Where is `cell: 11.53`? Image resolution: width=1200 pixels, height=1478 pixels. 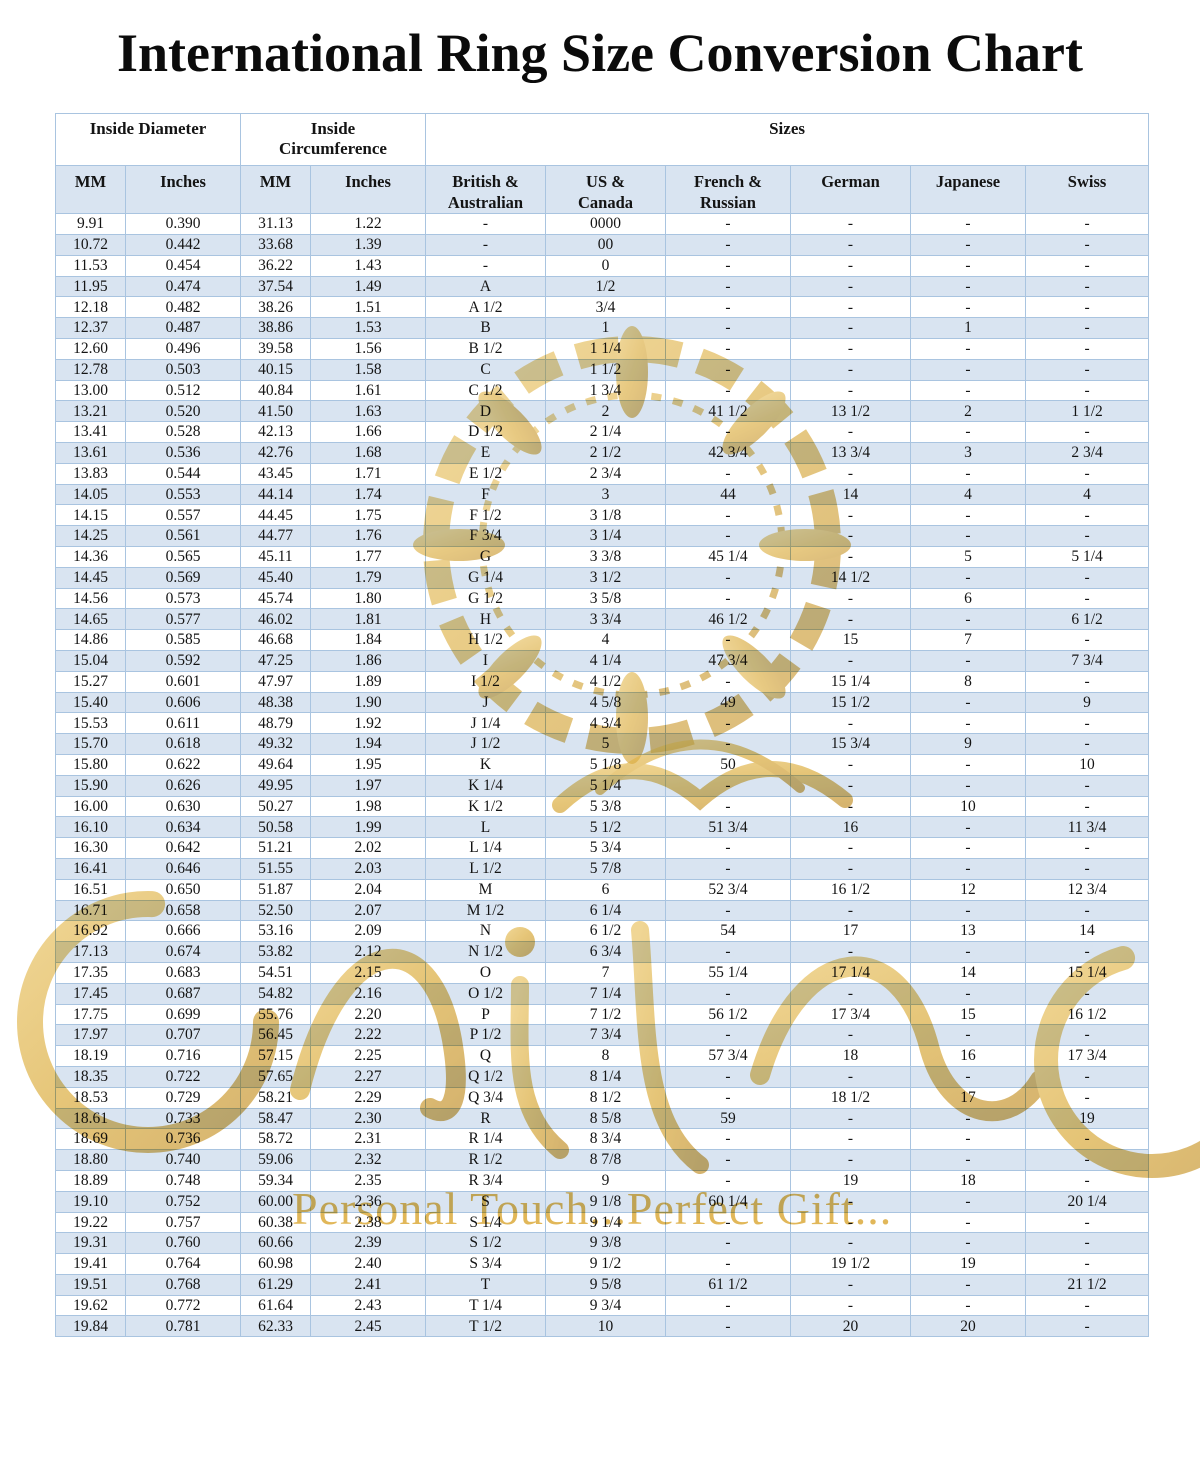
cell: 11.53 is located at coordinates (90, 265).